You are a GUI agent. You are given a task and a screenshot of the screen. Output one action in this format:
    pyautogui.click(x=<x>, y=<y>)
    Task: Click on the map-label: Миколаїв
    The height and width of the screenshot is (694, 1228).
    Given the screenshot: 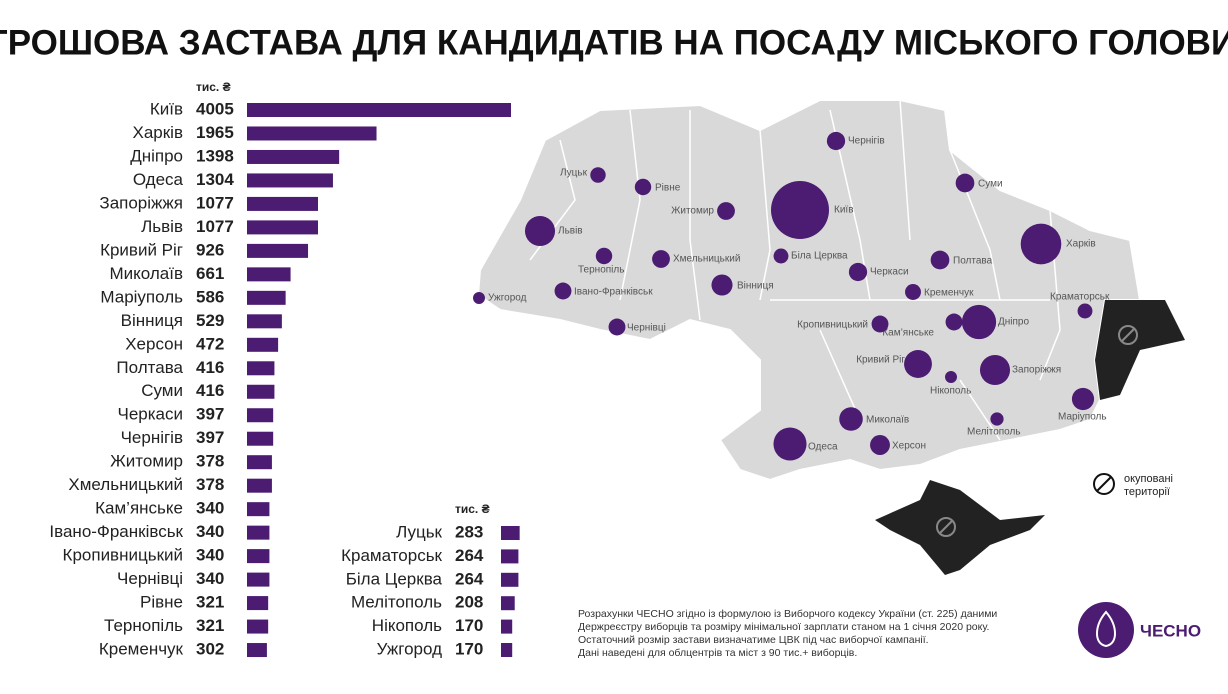 What is the action you would take?
    pyautogui.click(x=887, y=420)
    